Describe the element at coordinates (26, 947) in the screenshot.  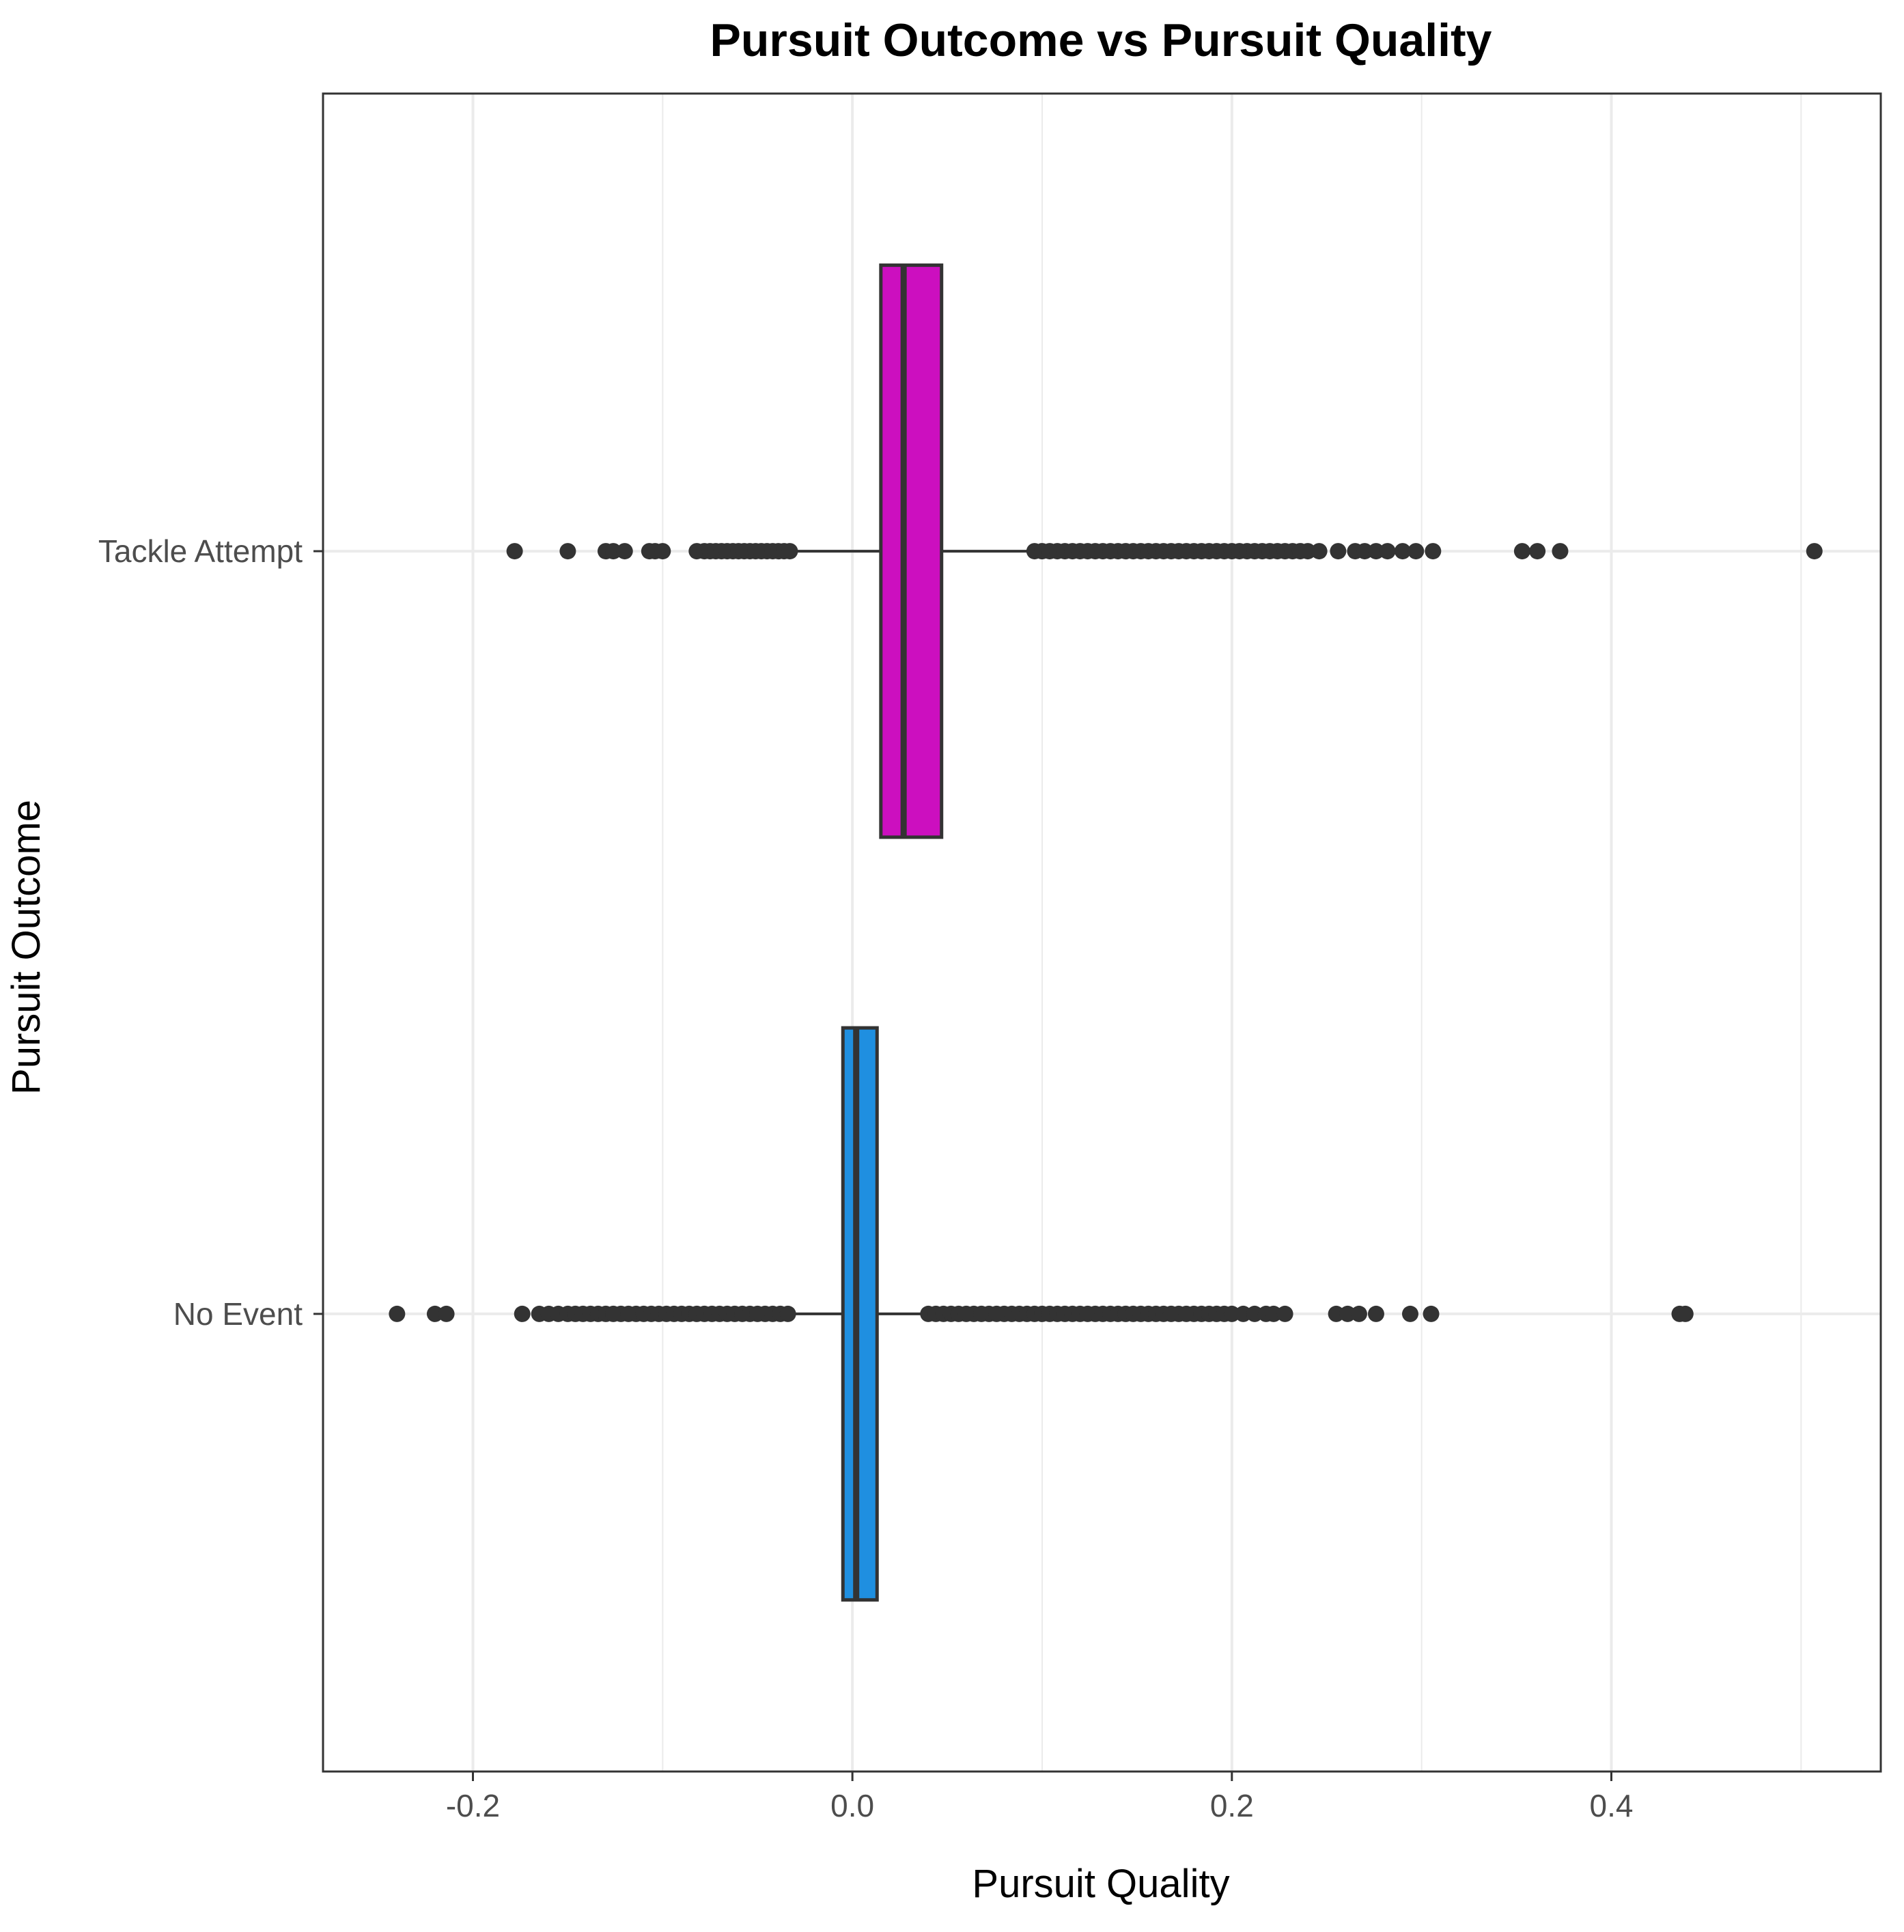
I see `y-axis-title: Pursuit Outcome` at that location.